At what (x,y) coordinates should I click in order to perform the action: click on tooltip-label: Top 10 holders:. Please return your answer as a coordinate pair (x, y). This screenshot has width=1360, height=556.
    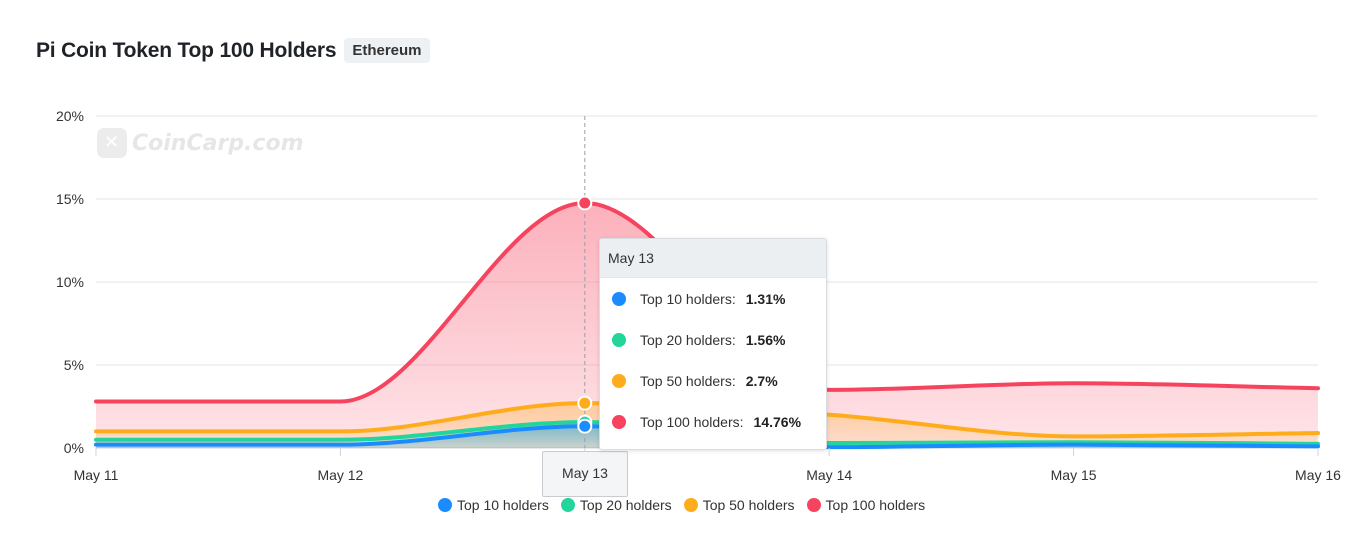
    Looking at the image, I should click on (688, 298).